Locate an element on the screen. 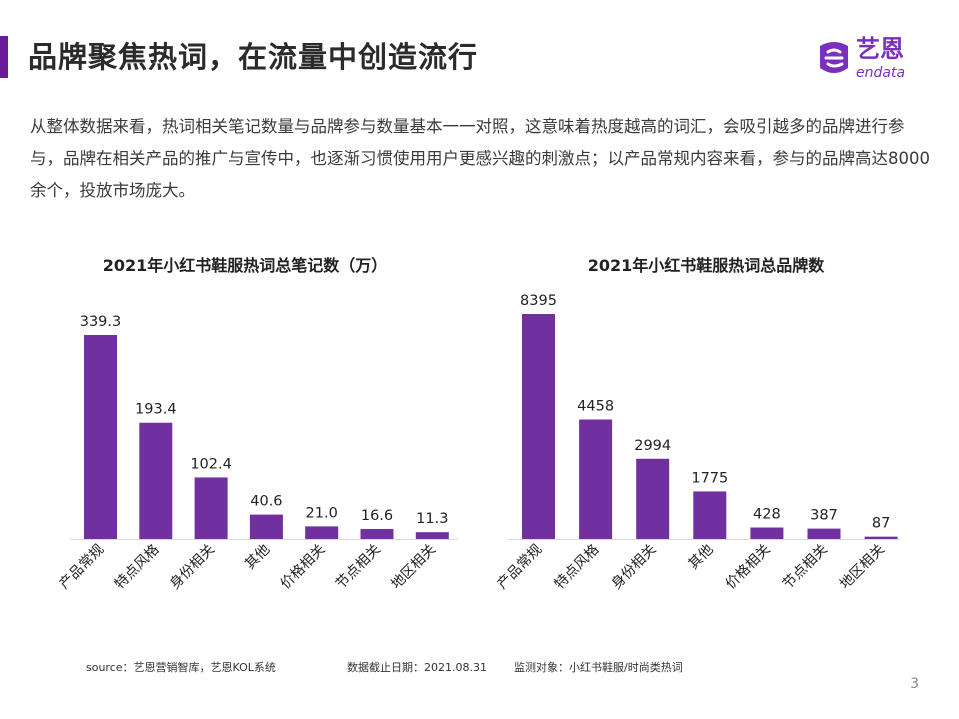 The width and height of the screenshot is (959, 719). footer-source: source：艺恩营销智库，艺恩KOL系统 is located at coordinates (181, 667).